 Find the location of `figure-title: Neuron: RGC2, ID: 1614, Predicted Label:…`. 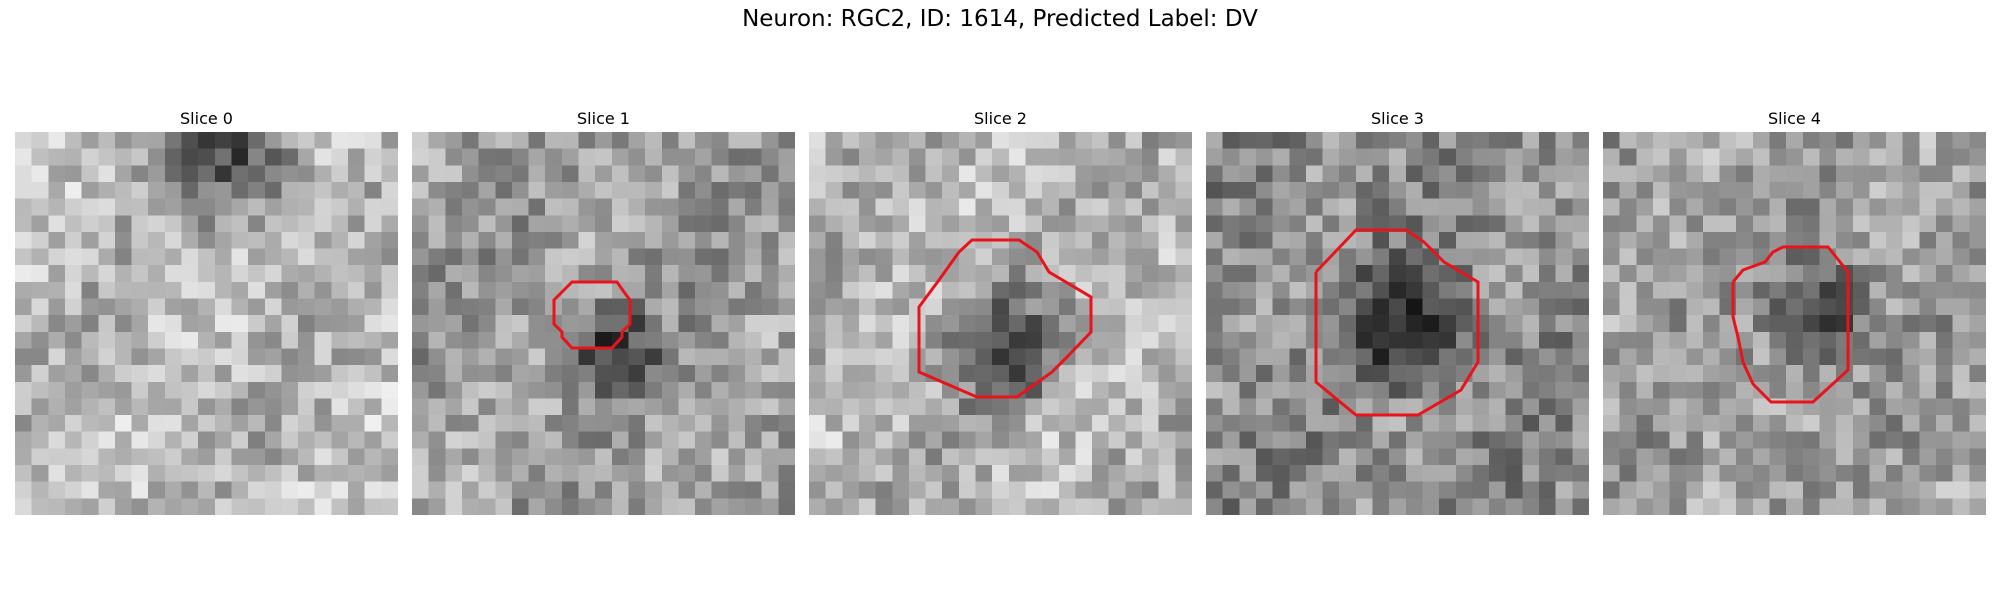

figure-title: Neuron: RGC2, ID: 1614, Predicted Label:… is located at coordinates (1000, 19).